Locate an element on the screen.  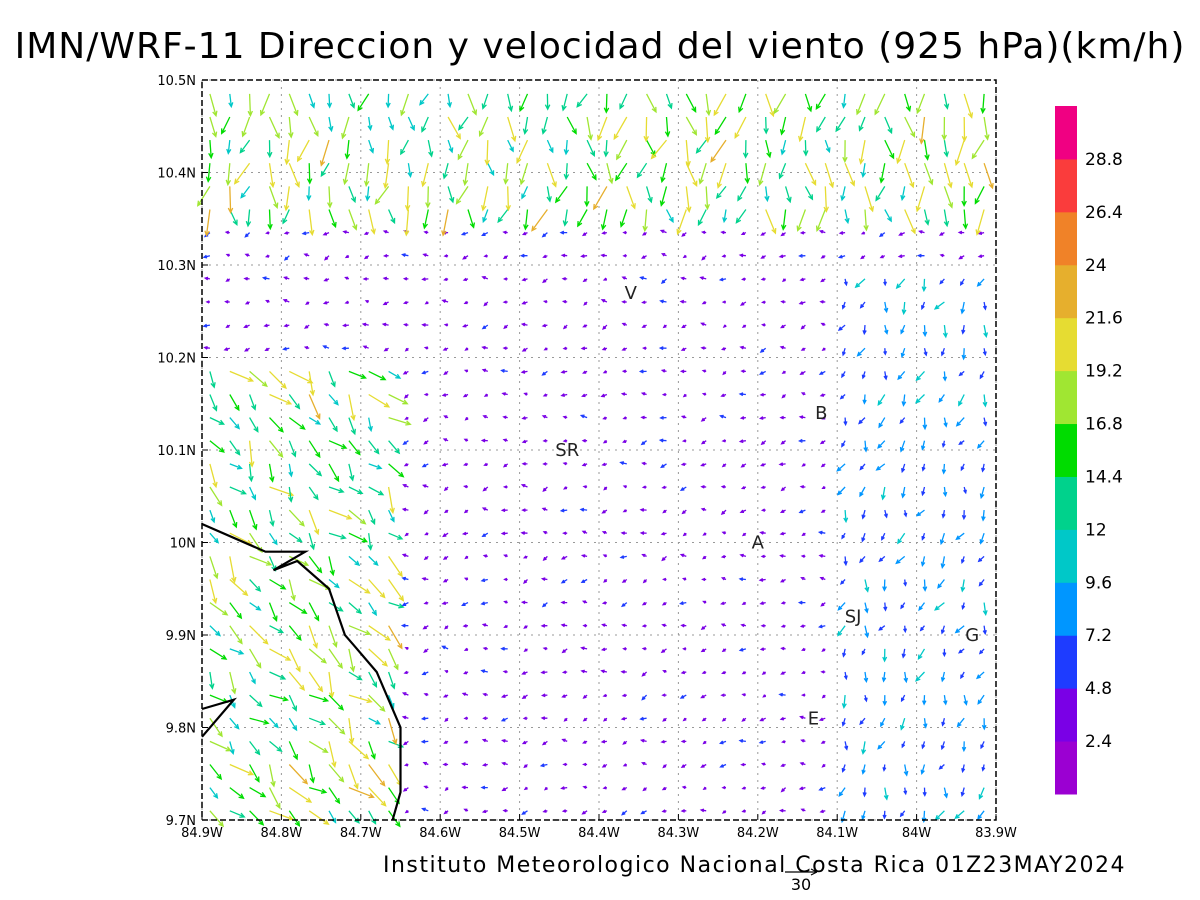
colorbar-label: 12 is located at coordinates (1096, 530).